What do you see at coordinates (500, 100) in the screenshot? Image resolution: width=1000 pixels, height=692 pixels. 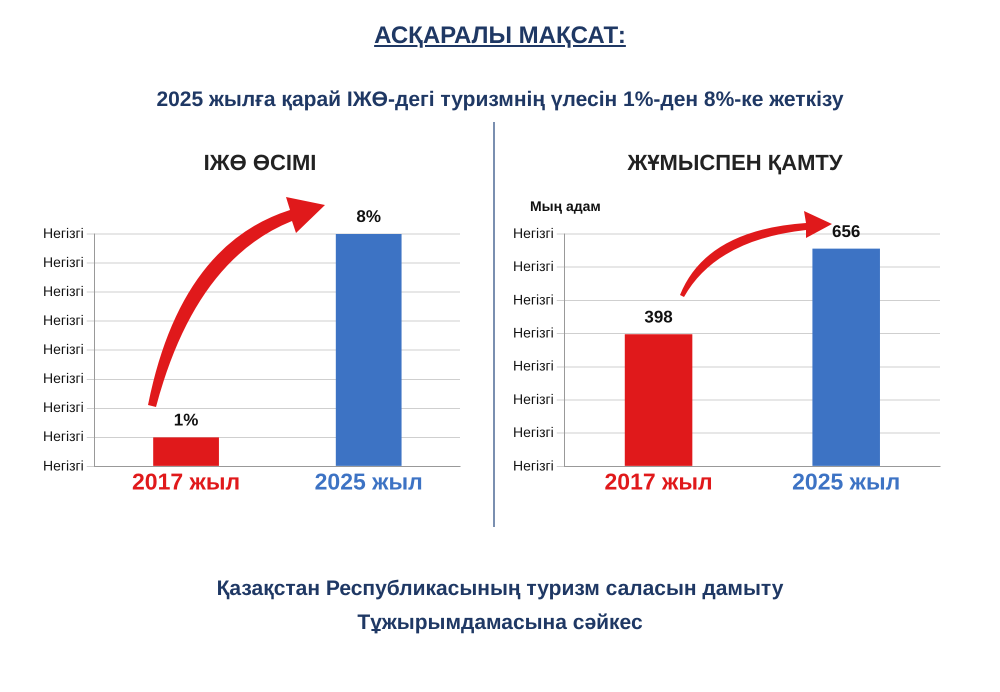 I see `text: 2025 жылға қарай ІЖӨ-дегі туризмнің үлесін 1%-ден 8%-ке жеткізу` at bounding box center [500, 100].